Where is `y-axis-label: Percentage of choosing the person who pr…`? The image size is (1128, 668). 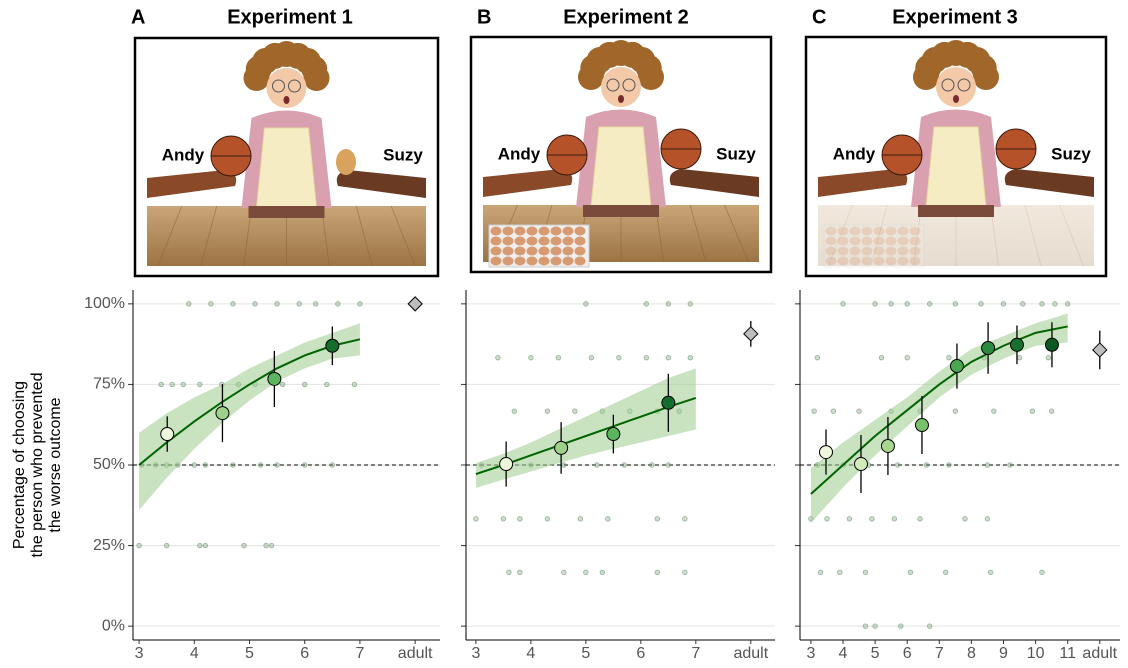 y-axis-label: Percentage of choosing the person who pr… is located at coordinates (37, 464).